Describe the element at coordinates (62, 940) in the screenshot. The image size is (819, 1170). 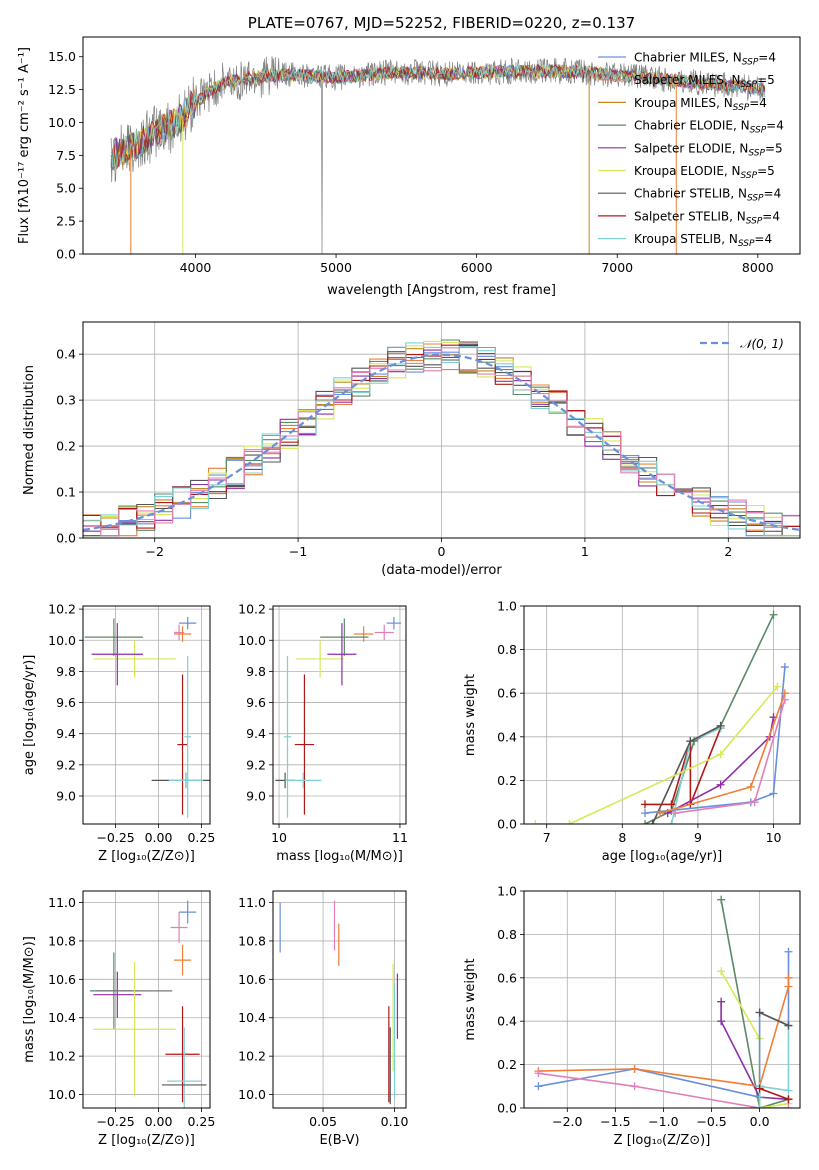
I see `y-tick-label: 10.8` at that location.